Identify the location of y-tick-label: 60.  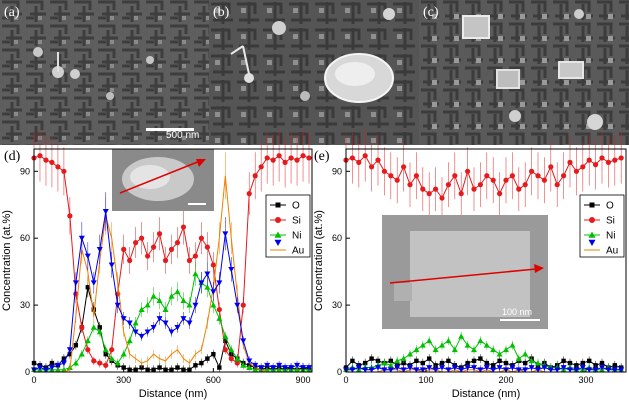
(25, 238).